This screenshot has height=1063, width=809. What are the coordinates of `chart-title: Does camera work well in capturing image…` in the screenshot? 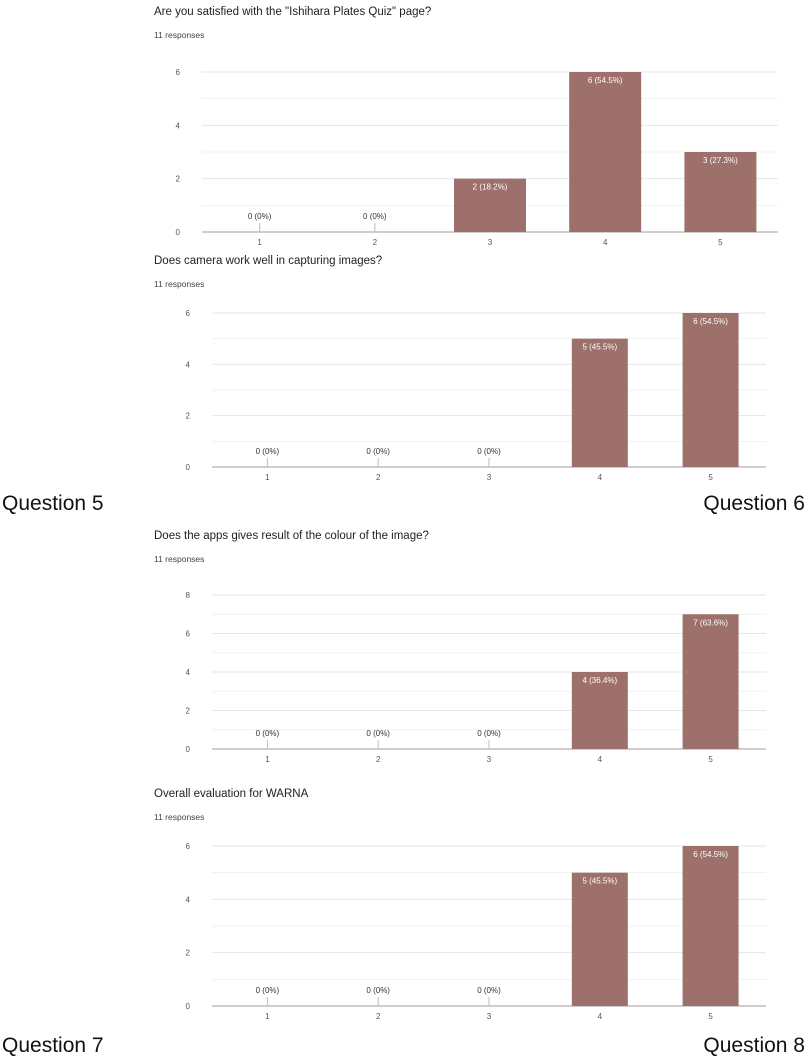 It's located at (268, 261).